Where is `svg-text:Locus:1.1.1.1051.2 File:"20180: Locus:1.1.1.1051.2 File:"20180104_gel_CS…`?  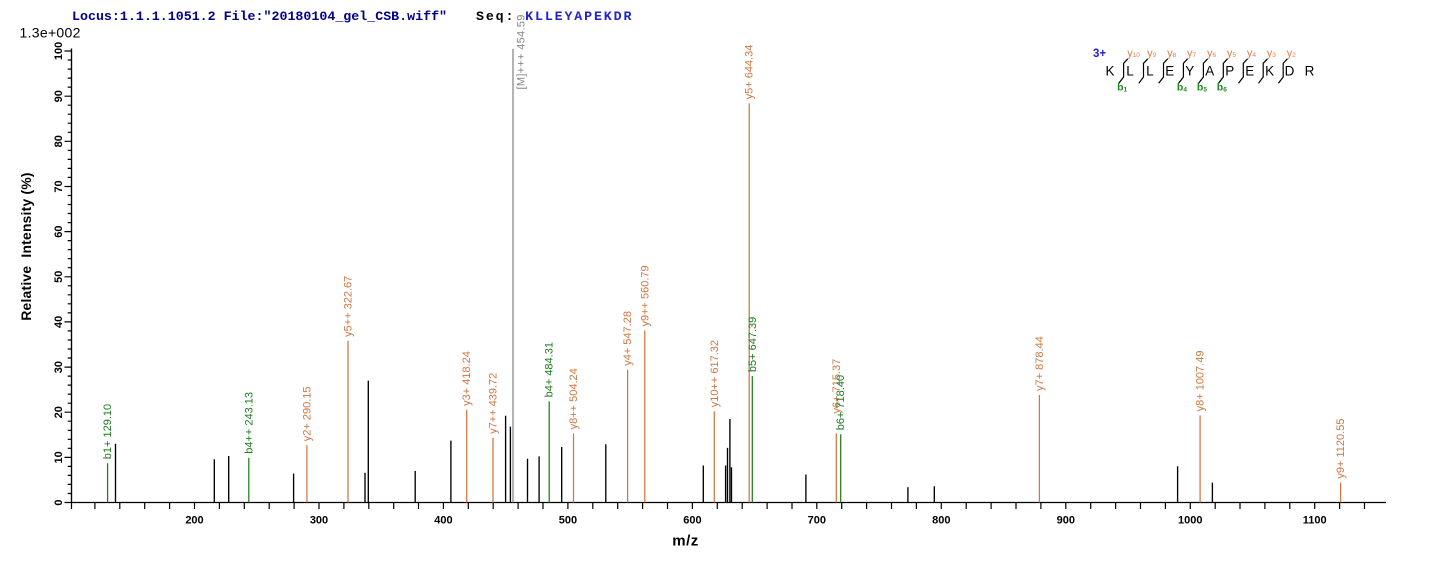
svg-text:Locus:1.1.1.1051.2 File:"20180: Locus:1.1.1.1051.2 File:"20180104_gel_CS… is located at coordinates (259, 16).